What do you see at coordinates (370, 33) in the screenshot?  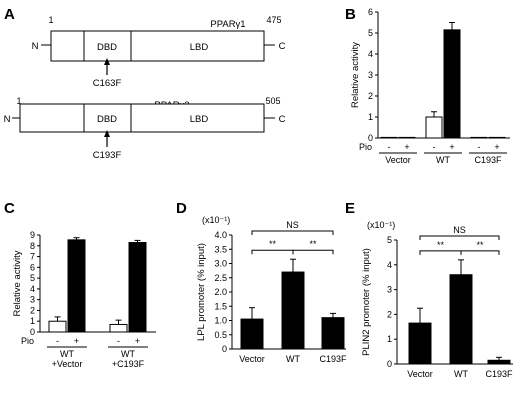 I see `chart-b-y-tick-label: 5` at bounding box center [370, 33].